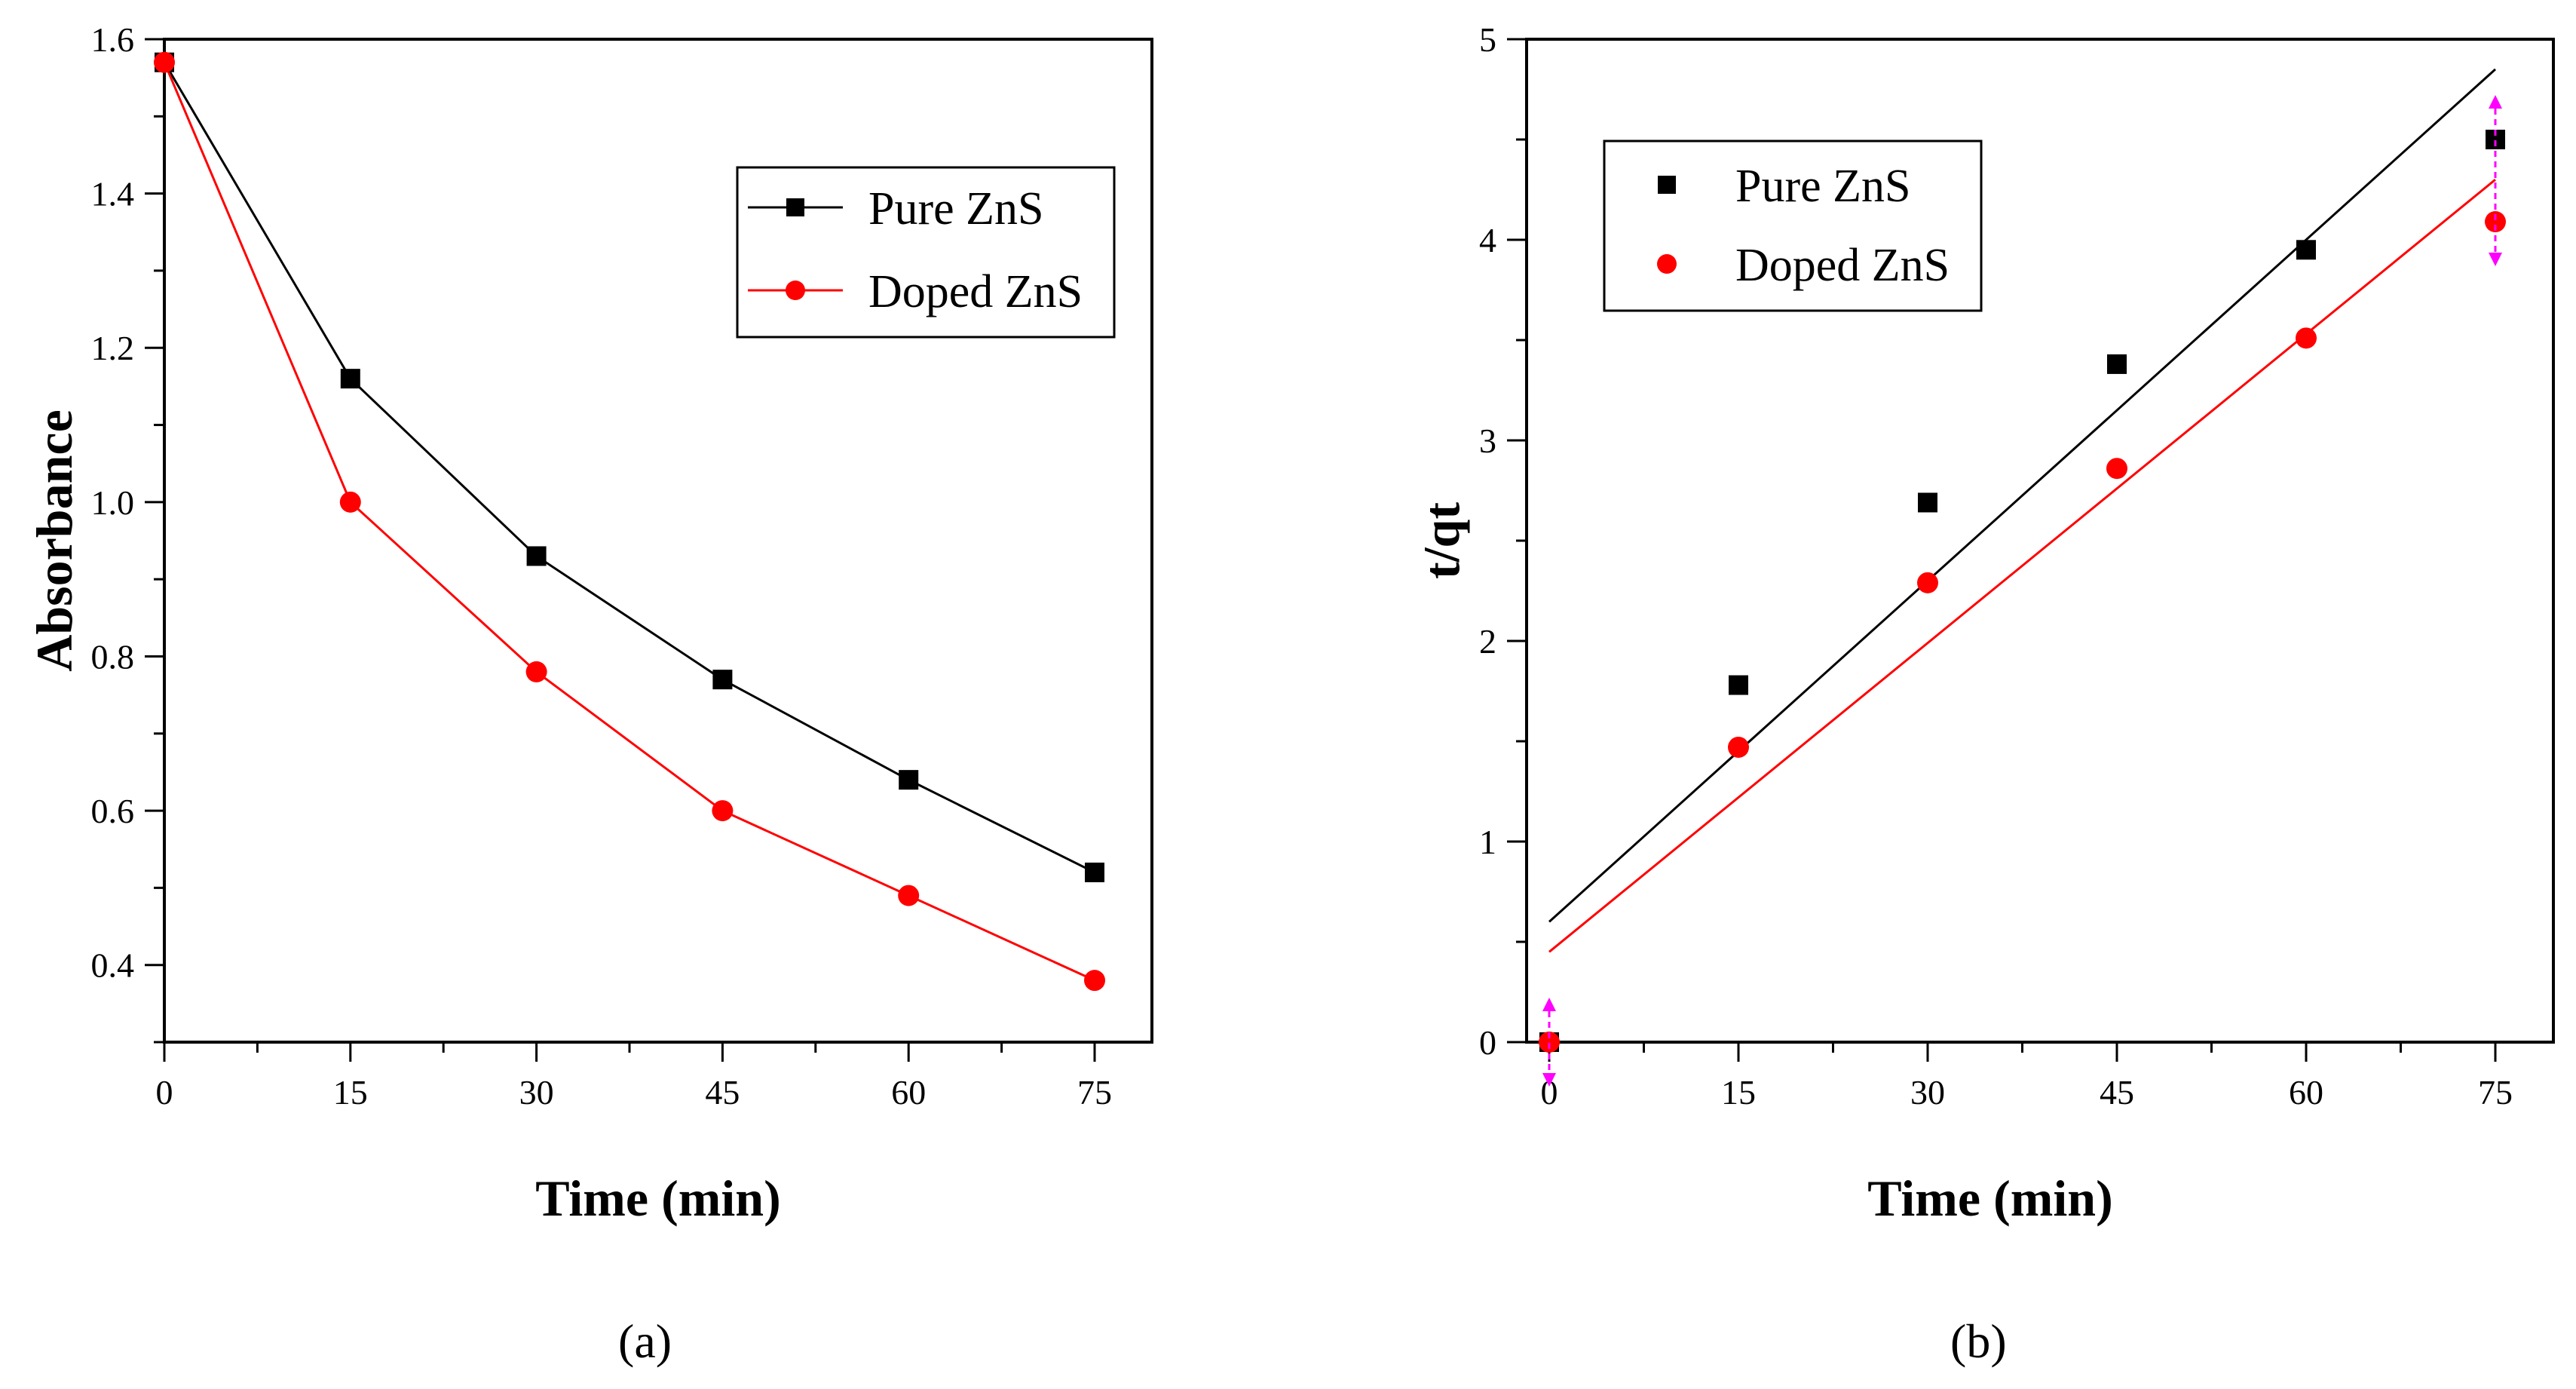 This screenshot has height=1389, width=2576. What do you see at coordinates (113, 656) in the screenshot?
I see `y-tick-label: 0.8` at bounding box center [113, 656].